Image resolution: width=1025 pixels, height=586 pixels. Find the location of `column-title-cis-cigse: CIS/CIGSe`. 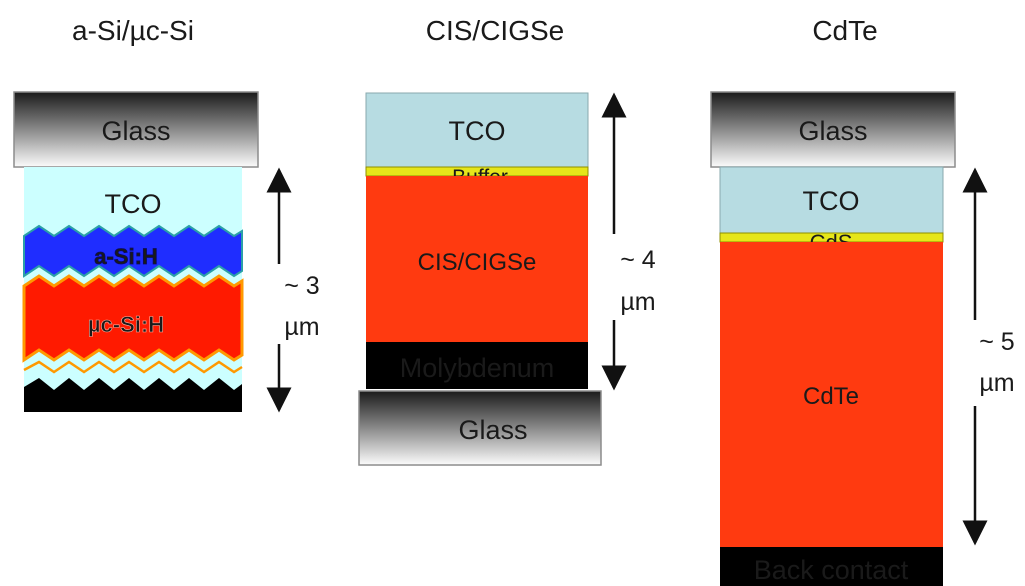

column-title-cis-cigse: CIS/CIGSe is located at coordinates (495, 30).